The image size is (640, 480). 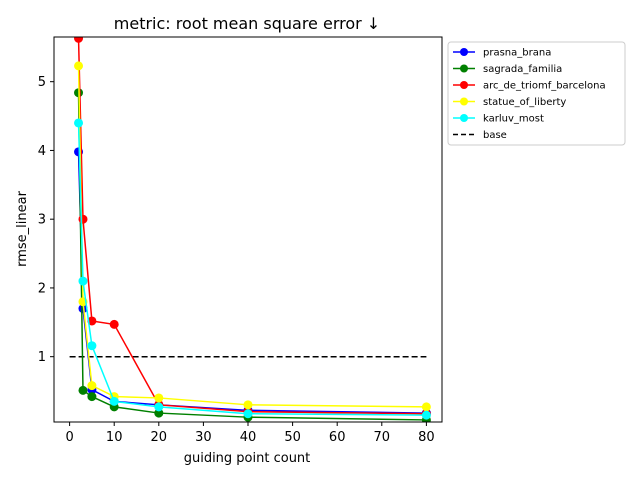 What do you see at coordinates (247, 23) in the screenshot?
I see `chart-title: metric: root mean square error ↓` at bounding box center [247, 23].